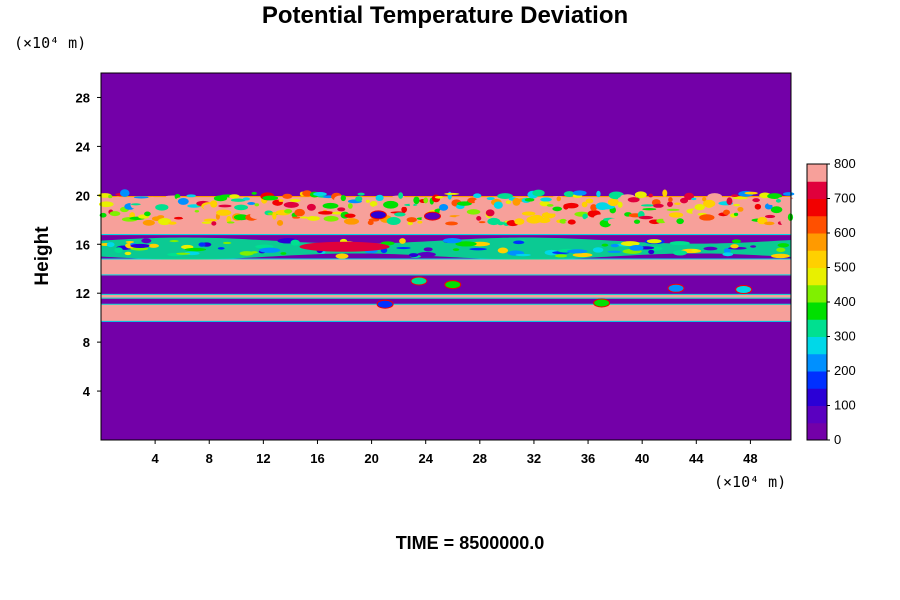  I want to click on x-tick-label-7: 32, so click(534, 458).